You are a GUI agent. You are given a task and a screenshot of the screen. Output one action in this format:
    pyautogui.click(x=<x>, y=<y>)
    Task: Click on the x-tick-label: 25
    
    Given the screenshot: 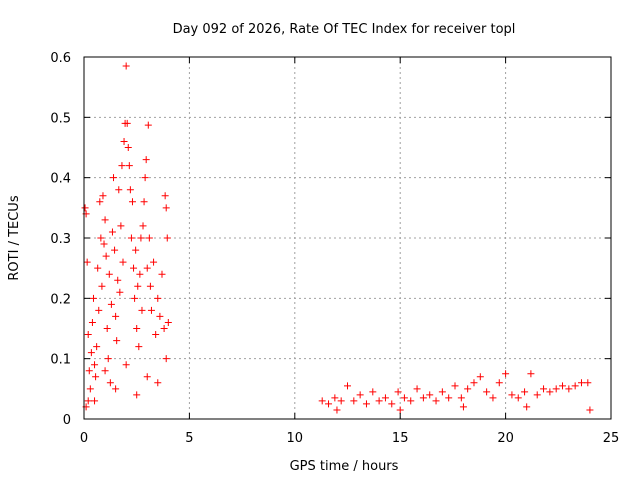 What is the action you would take?
    pyautogui.click(x=611, y=438)
    